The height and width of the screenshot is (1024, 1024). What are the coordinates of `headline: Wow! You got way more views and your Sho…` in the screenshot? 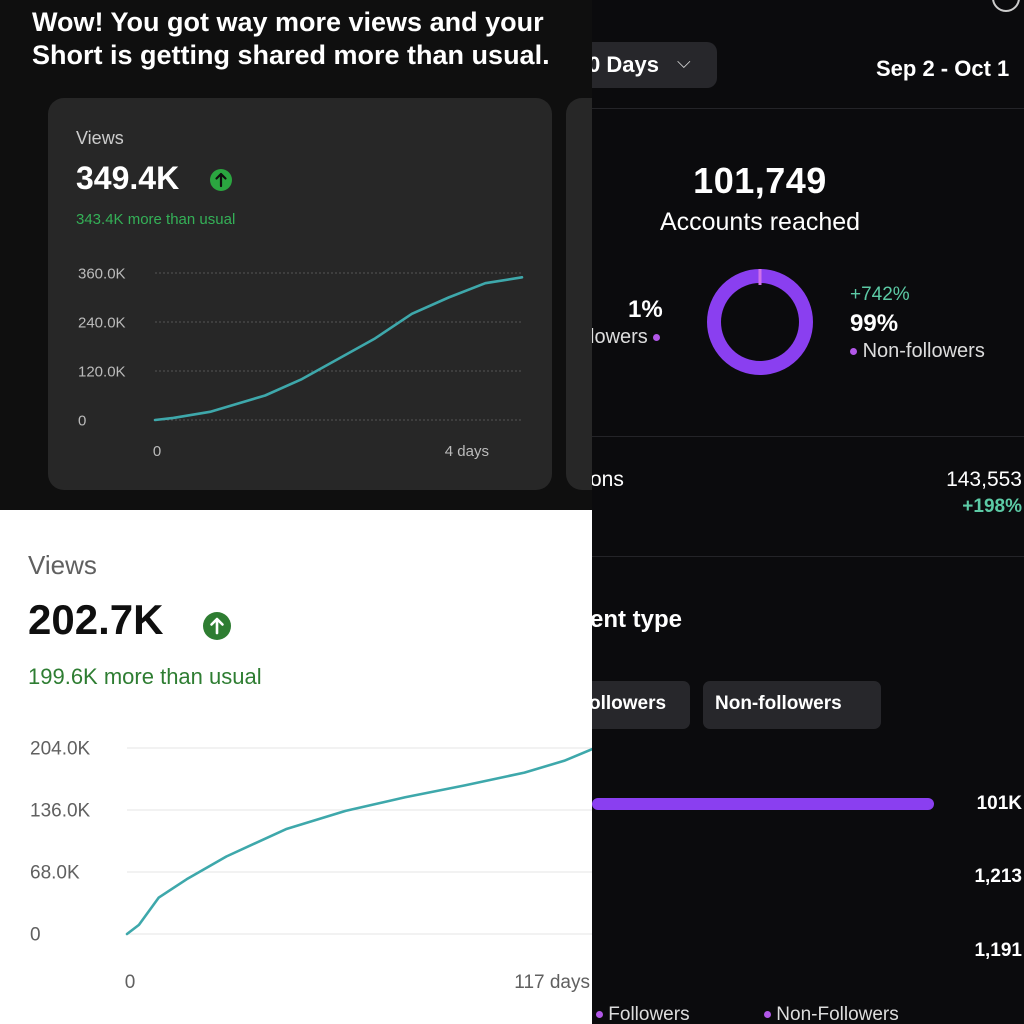 It's located at (291, 39).